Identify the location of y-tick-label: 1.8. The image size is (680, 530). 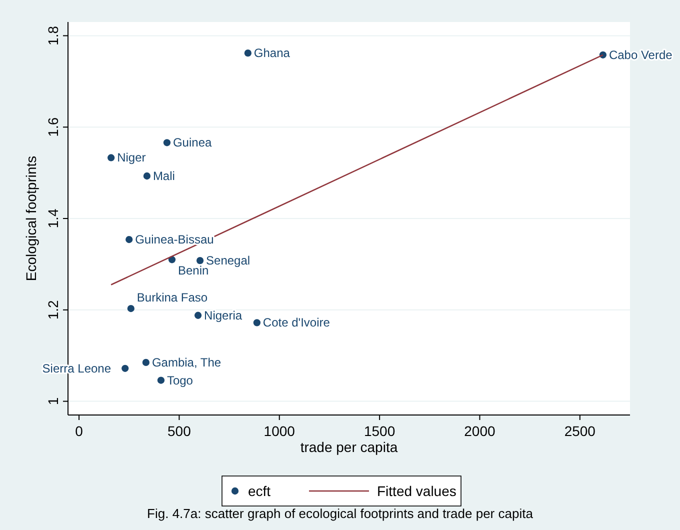
(53, 36).